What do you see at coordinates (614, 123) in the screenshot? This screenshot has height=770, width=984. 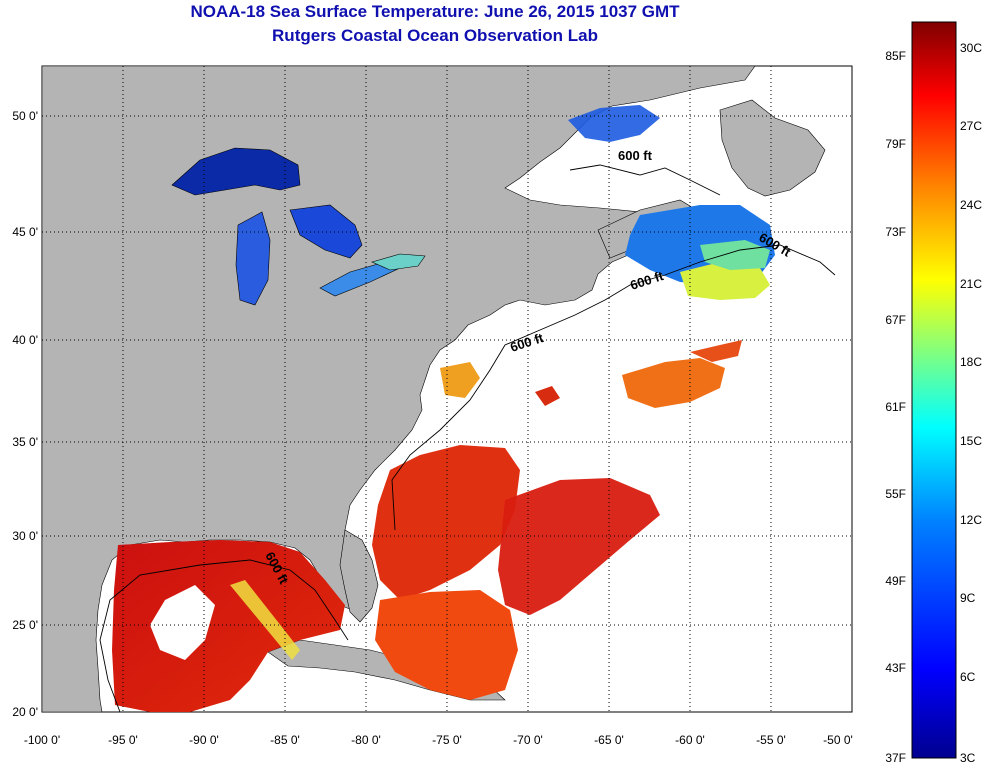 I see `sst-st-lawrence` at bounding box center [614, 123].